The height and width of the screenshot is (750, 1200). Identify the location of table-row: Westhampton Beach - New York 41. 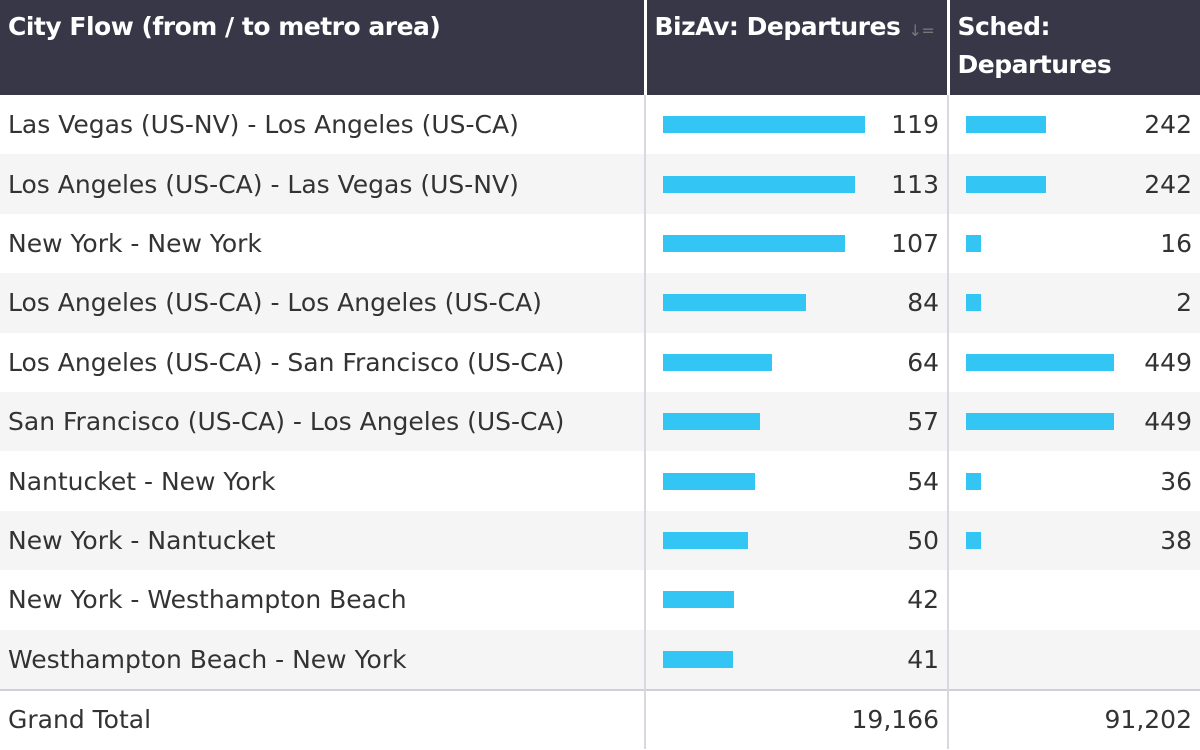
(600, 659).